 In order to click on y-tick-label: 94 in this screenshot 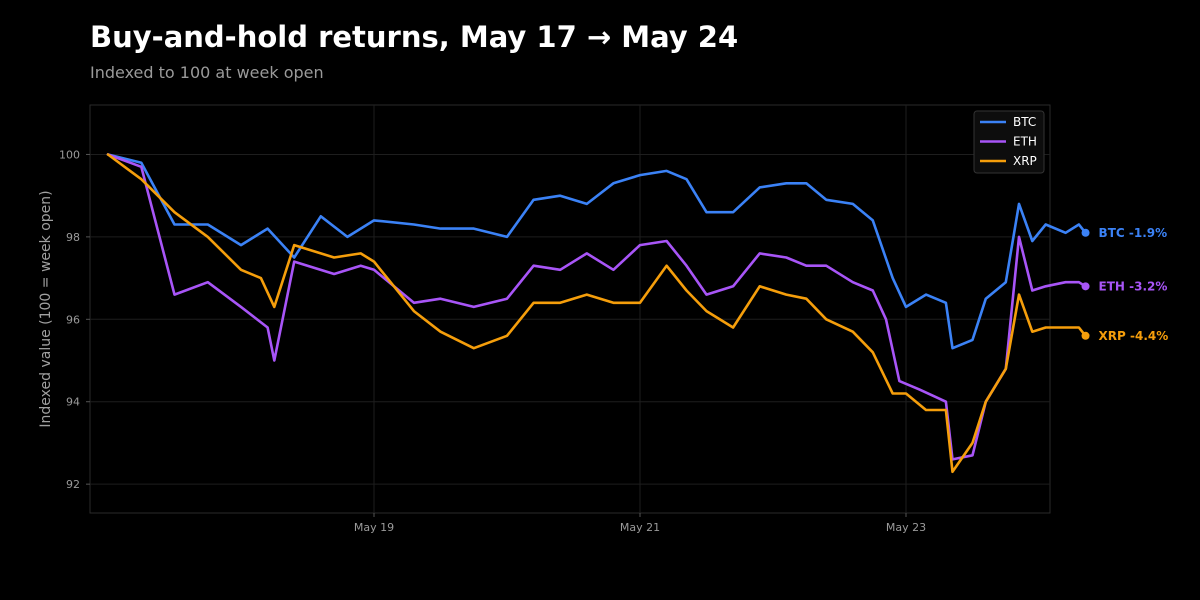, I will do `click(73, 402)`.